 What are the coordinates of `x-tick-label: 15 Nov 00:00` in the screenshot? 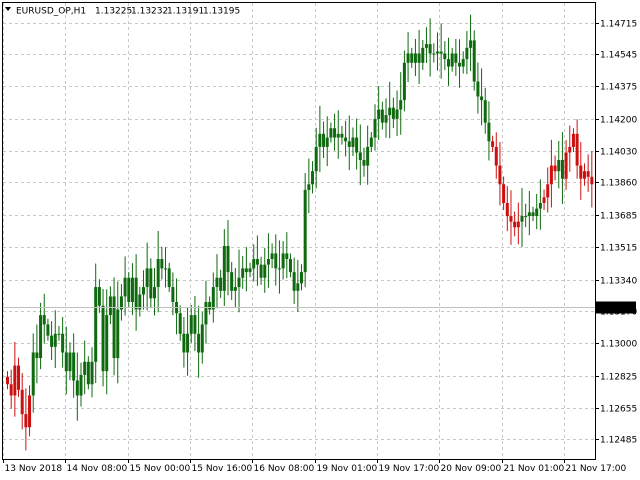 It's located at (160, 469).